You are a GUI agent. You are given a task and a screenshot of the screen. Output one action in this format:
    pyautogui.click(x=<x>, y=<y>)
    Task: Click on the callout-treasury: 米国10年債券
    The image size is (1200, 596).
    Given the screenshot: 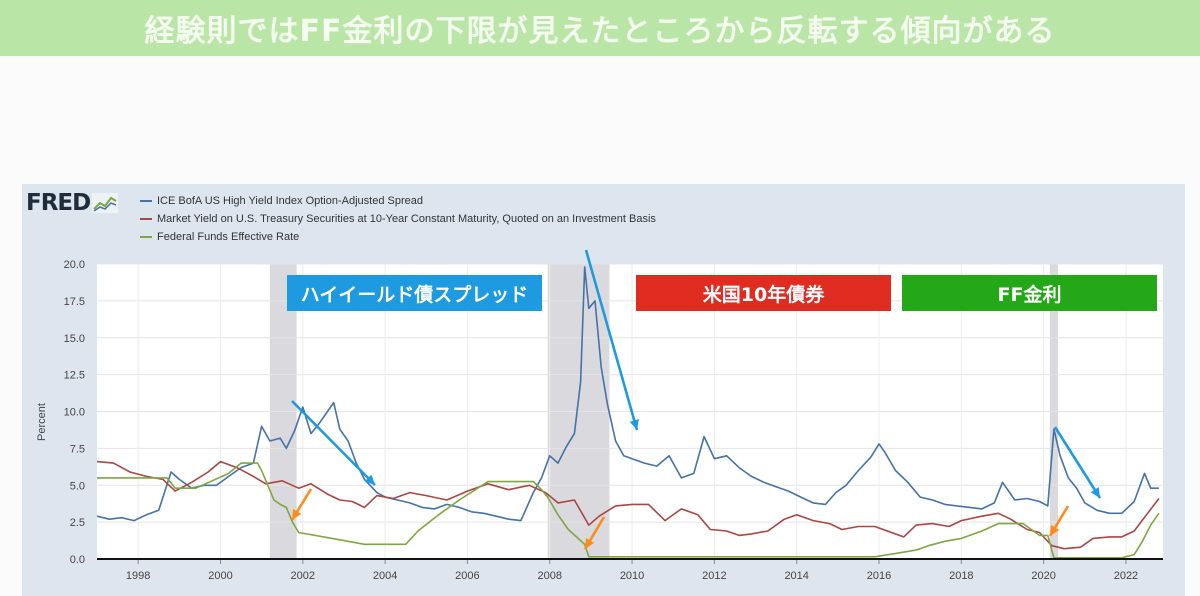 What is the action you would take?
    pyautogui.click(x=763, y=293)
    